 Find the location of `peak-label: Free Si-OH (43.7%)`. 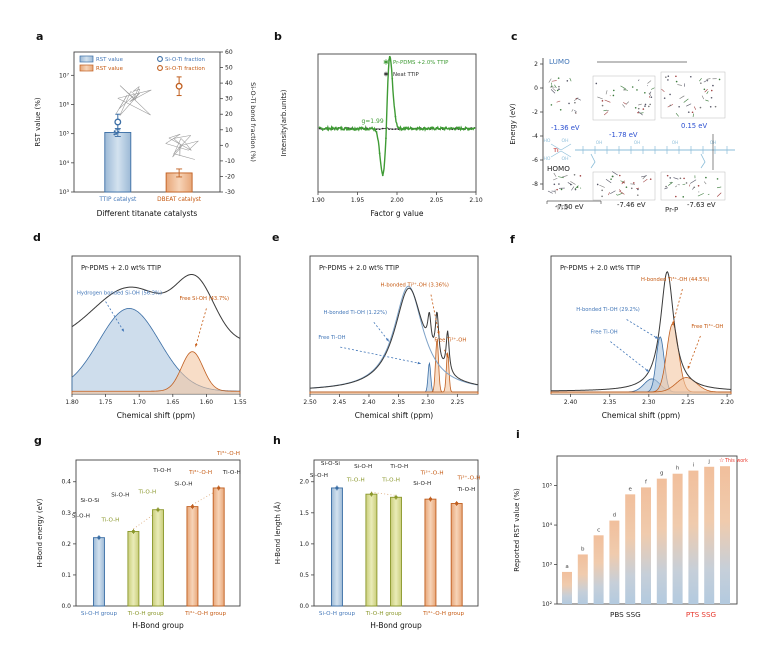

peak-label: Free Si-OH (43.7%) is located at coordinates (205, 299).